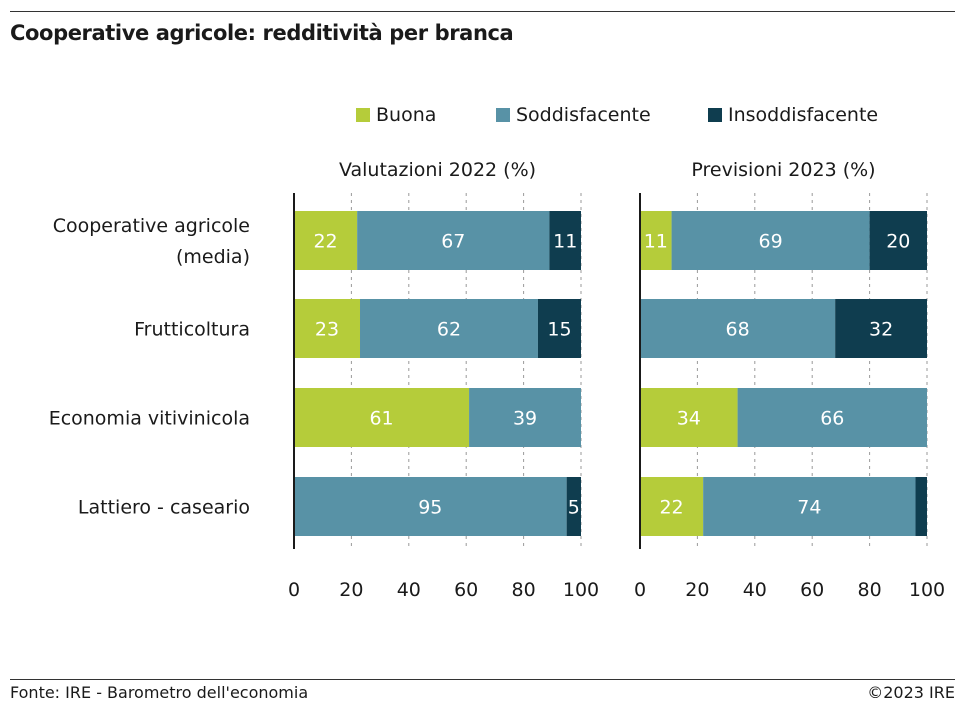  Describe the element at coordinates (715, 115) in the screenshot. I see `legend-swatch-insoddisfacente` at that location.